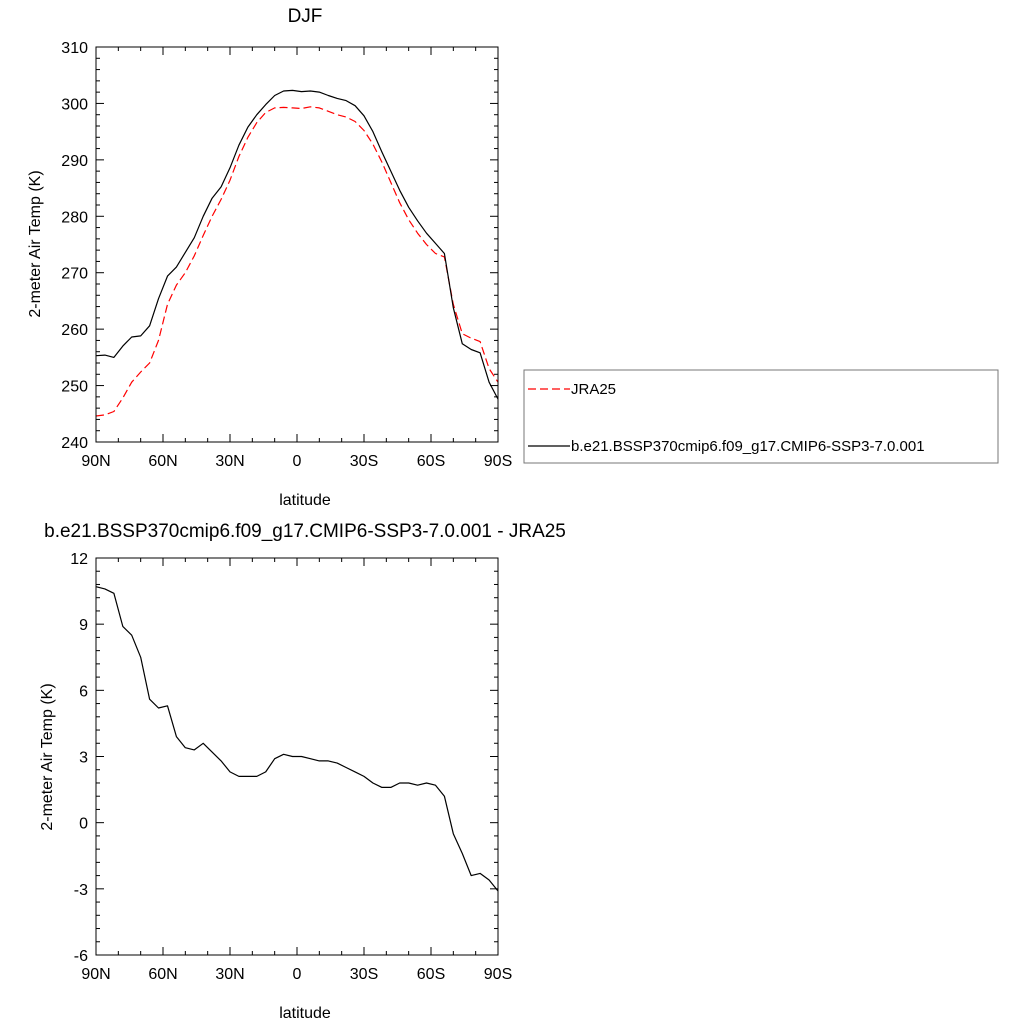  What do you see at coordinates (74, 443) in the screenshot?
I see `top-y-tick-label: 240` at bounding box center [74, 443].